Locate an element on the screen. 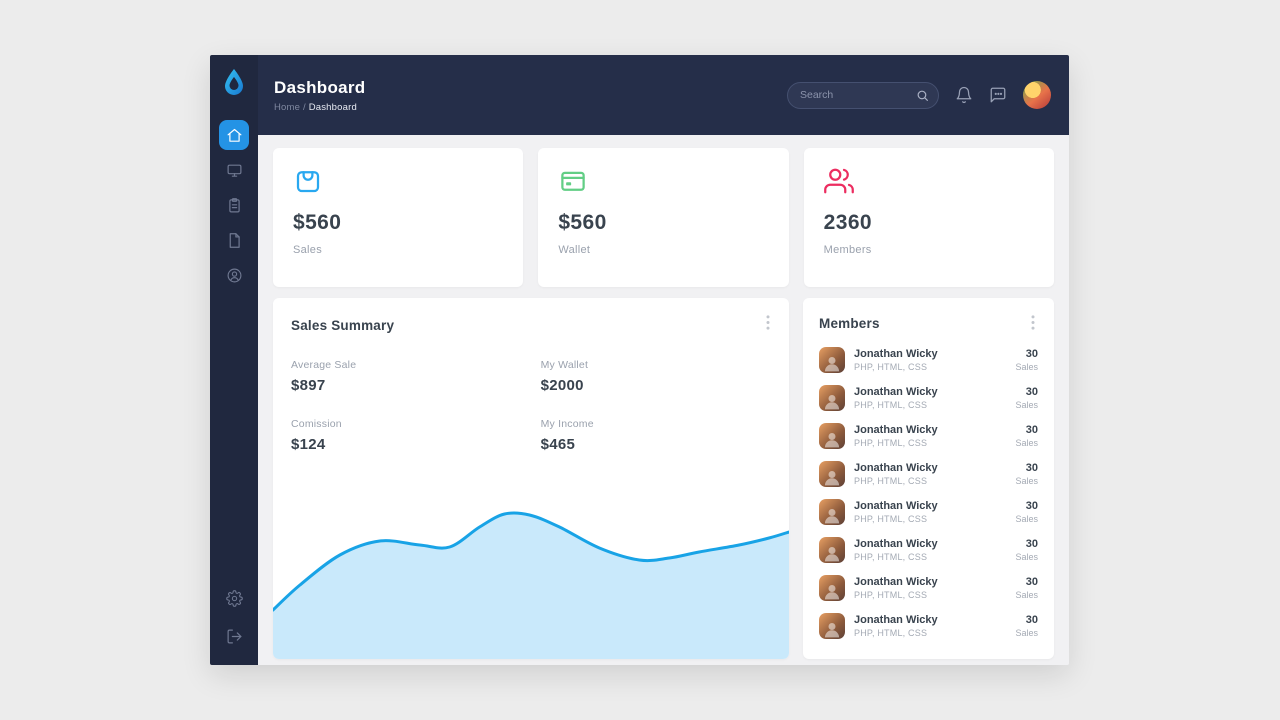  chat-icon is located at coordinates (998, 95).